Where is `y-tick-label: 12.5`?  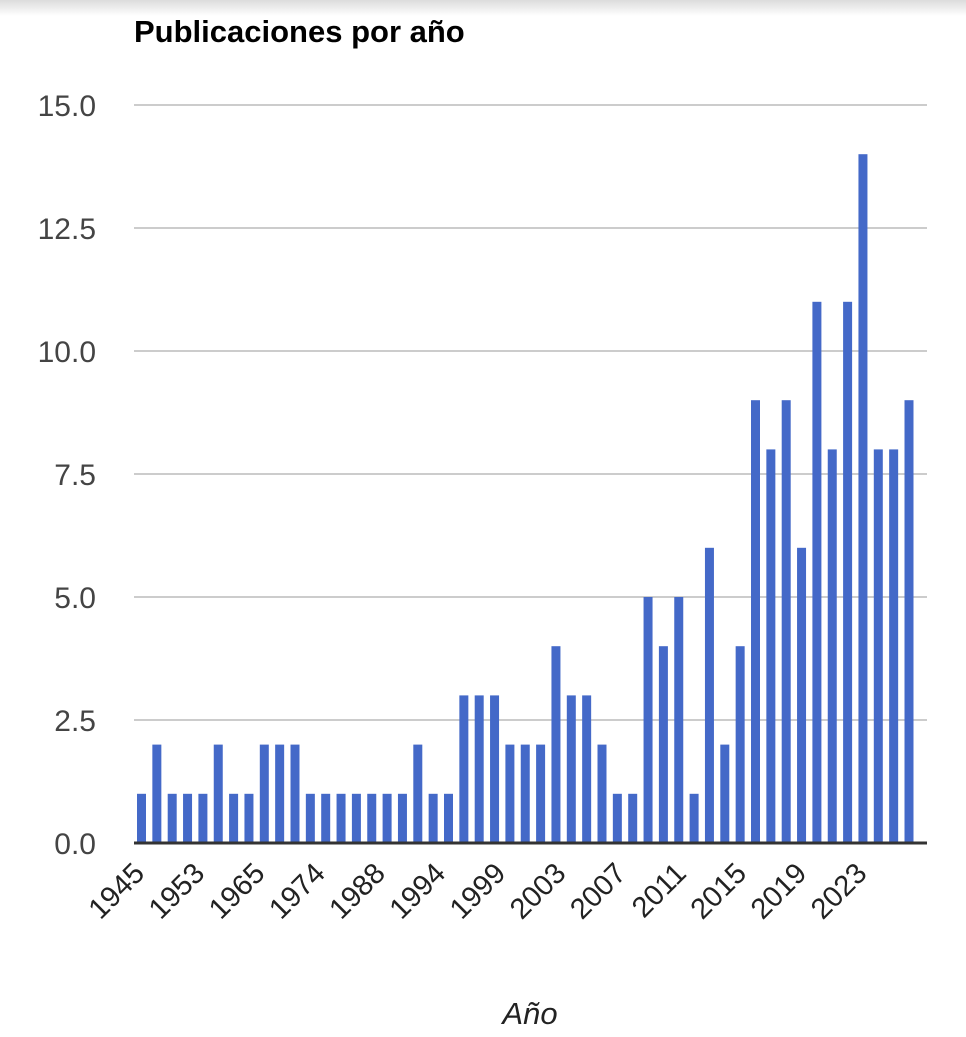 y-tick-label: 12.5 is located at coordinates (67, 229).